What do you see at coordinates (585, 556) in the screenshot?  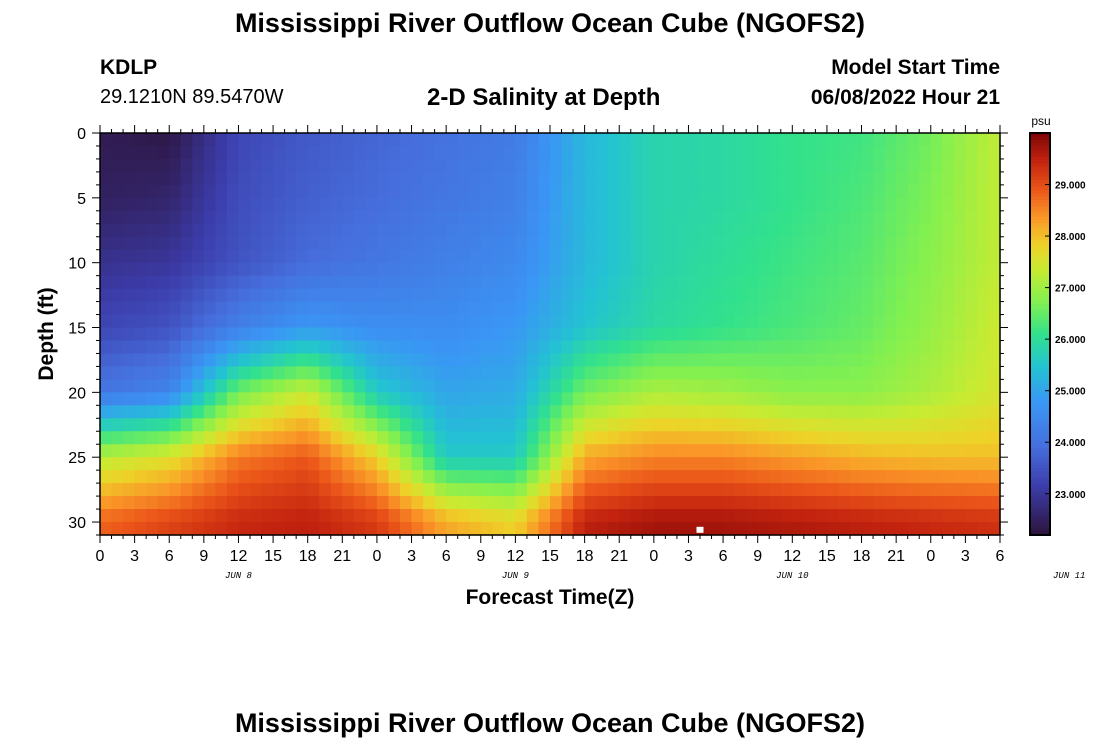 I see `x-tick-label: 18` at bounding box center [585, 556].